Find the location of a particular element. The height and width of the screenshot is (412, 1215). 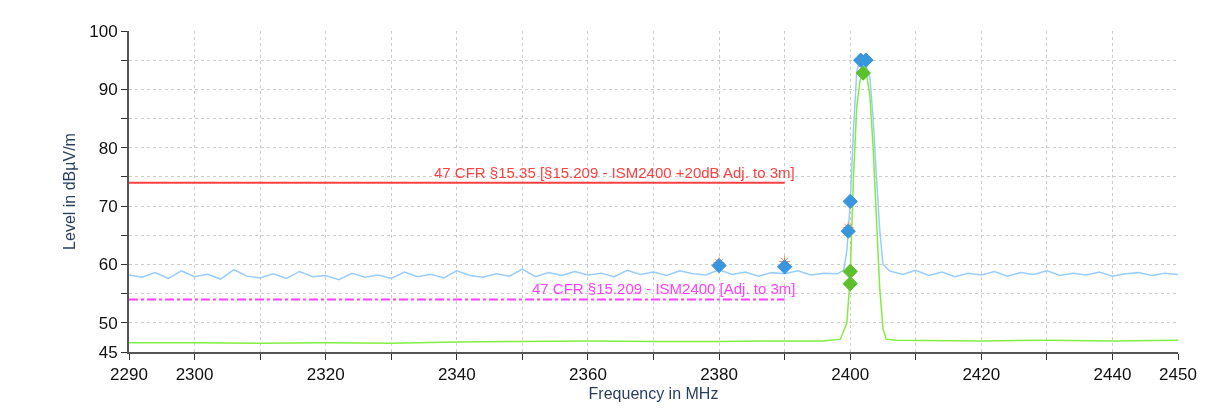

y-tick-label: 90 is located at coordinates (108, 90).